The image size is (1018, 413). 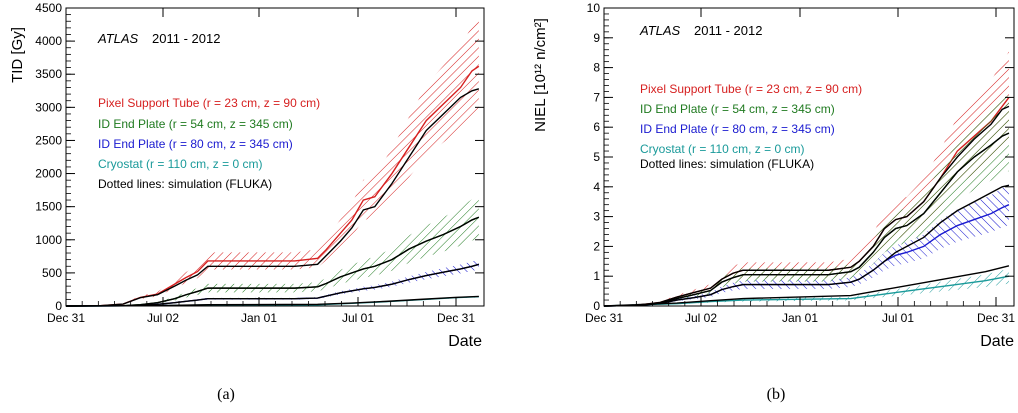 What do you see at coordinates (596, 68) in the screenshot?
I see `y-tick-label: 8` at bounding box center [596, 68].